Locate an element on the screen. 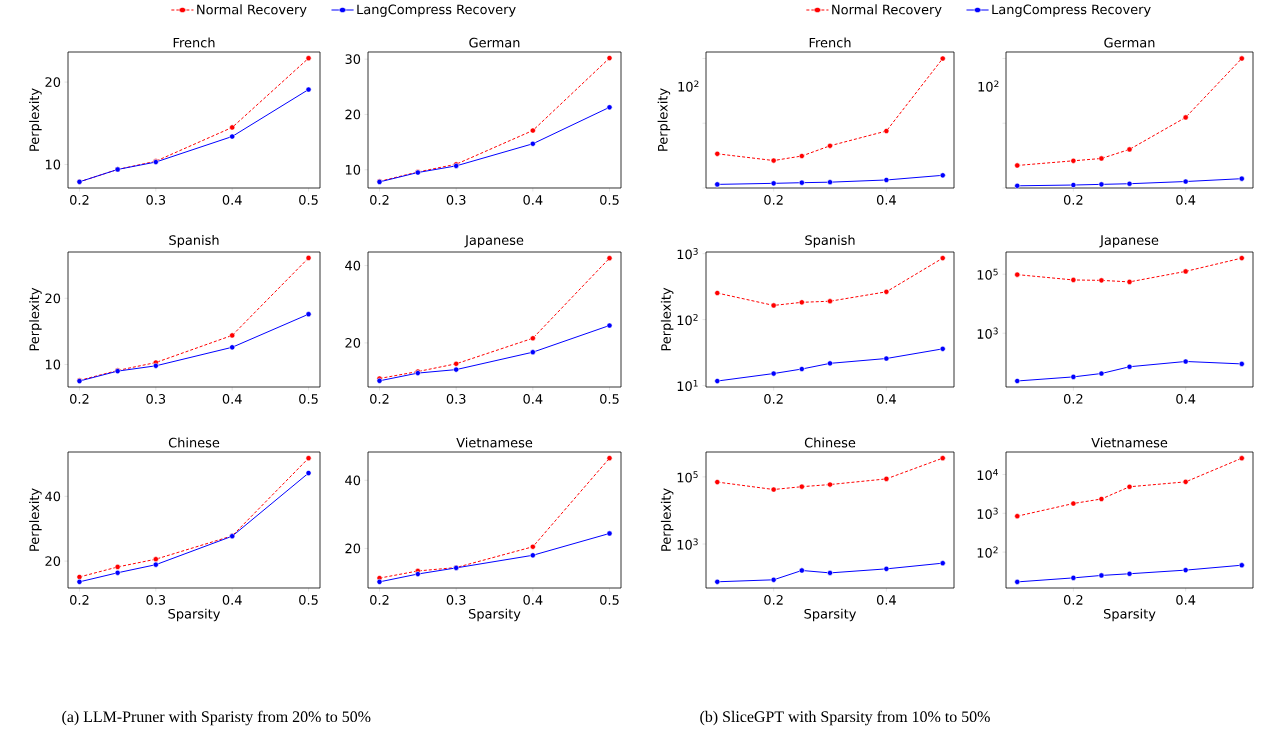 The height and width of the screenshot is (737, 1267). y-tick-label: 10$^{4}$ is located at coordinates (987, 474).